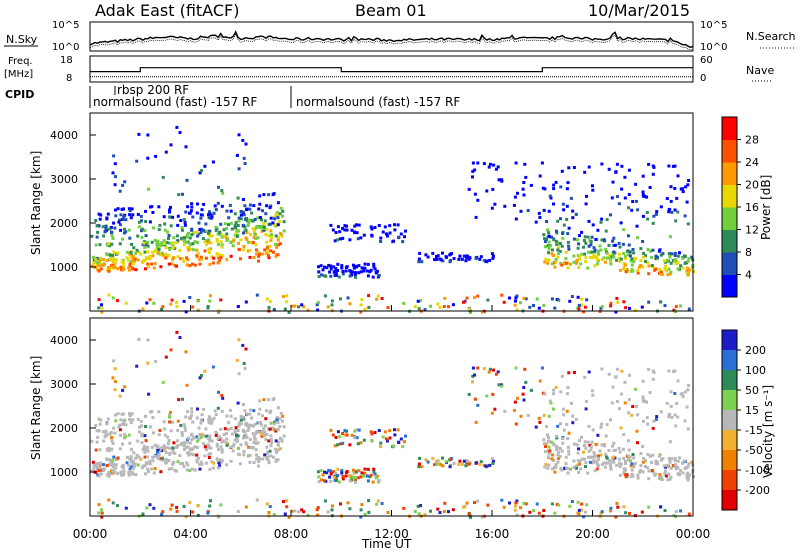 The image size is (800, 554). I want to click on date-title: 10/Mar/2015, so click(639, 10).